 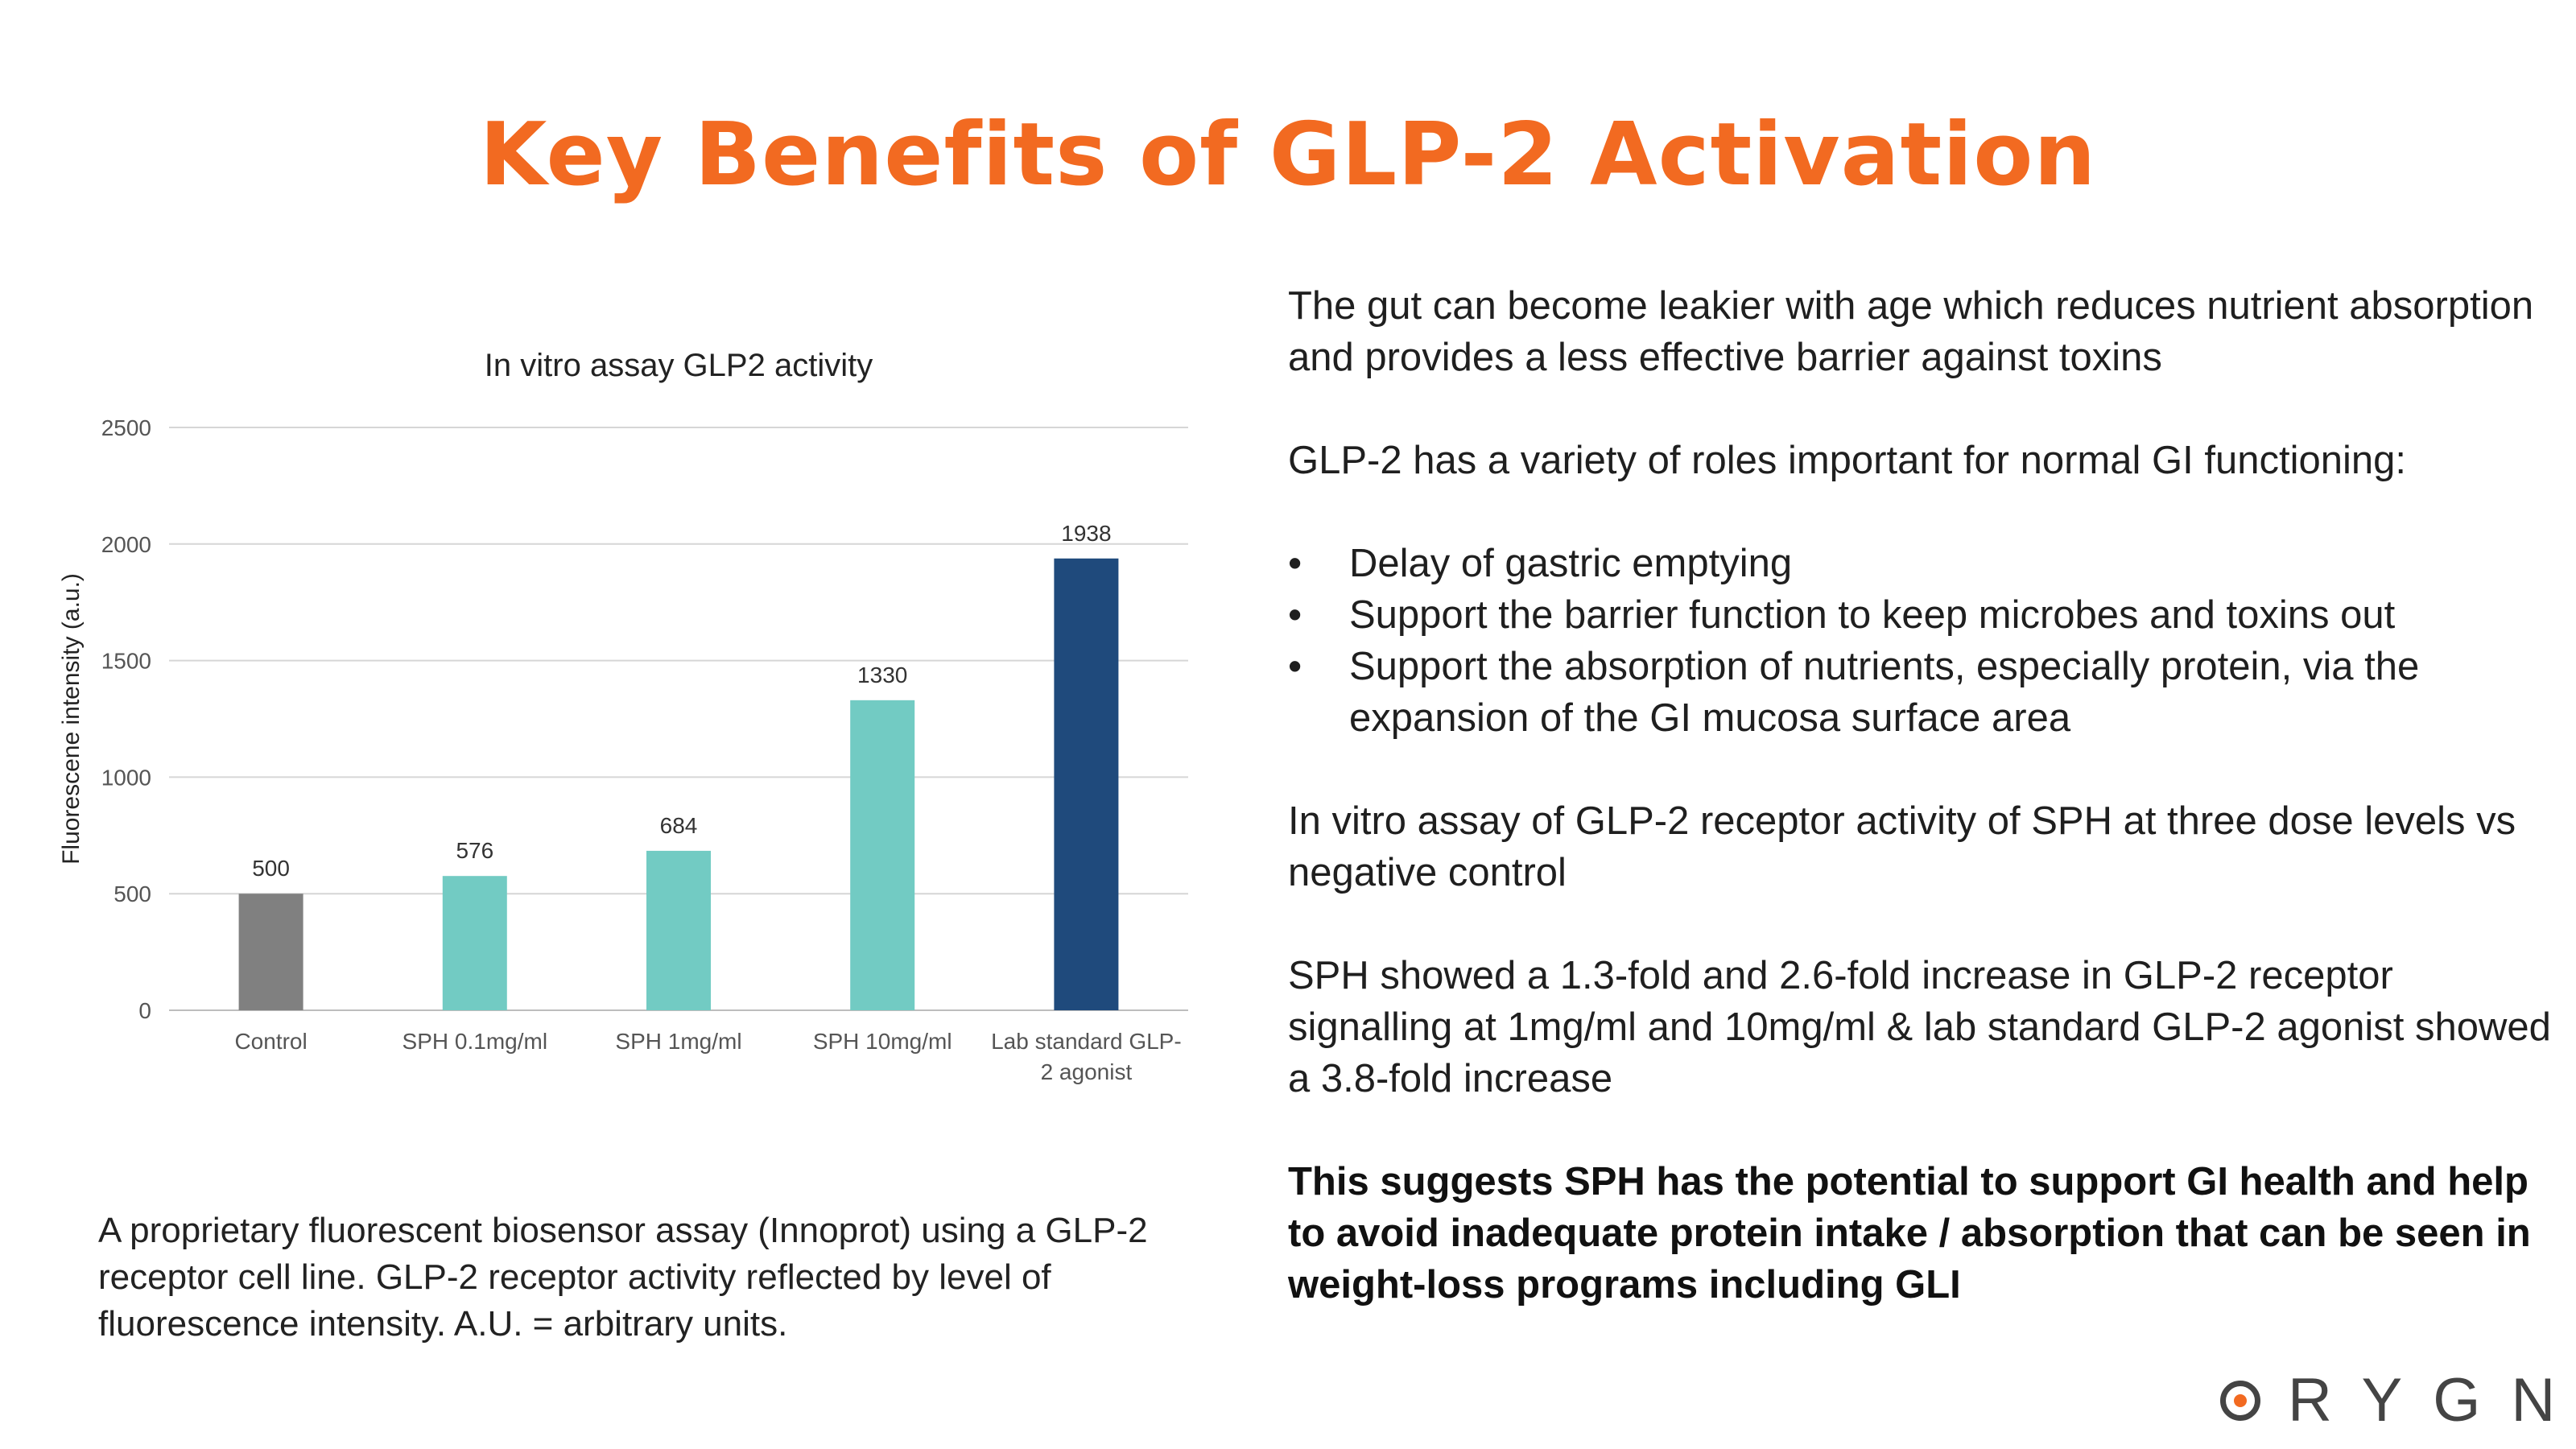 I want to click on x-tick-label: Lab standard GLP-, so click(x=1086, y=1041).